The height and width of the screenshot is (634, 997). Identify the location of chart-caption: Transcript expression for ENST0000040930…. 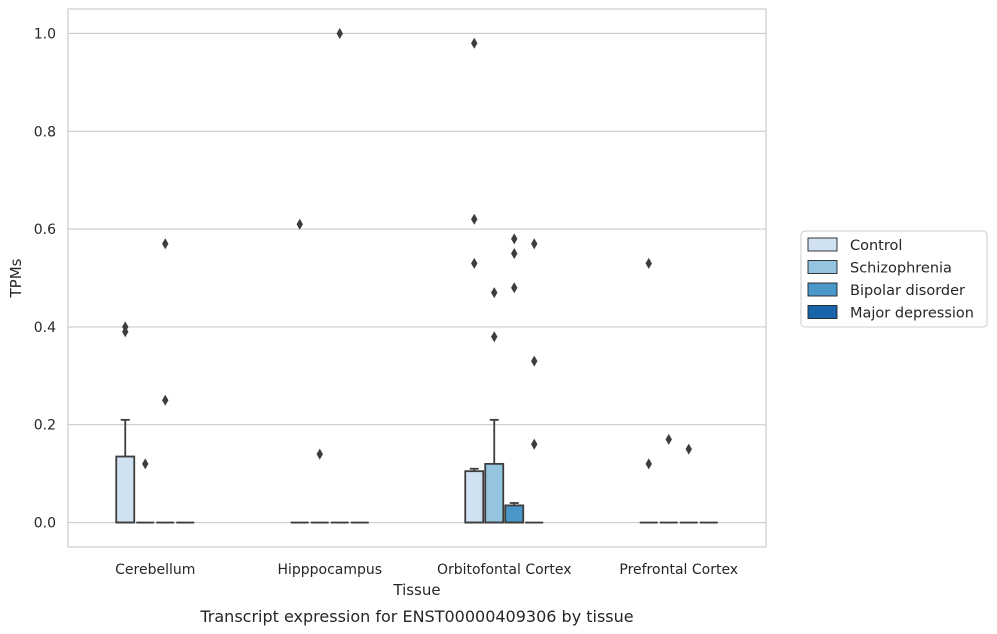
(416, 616).